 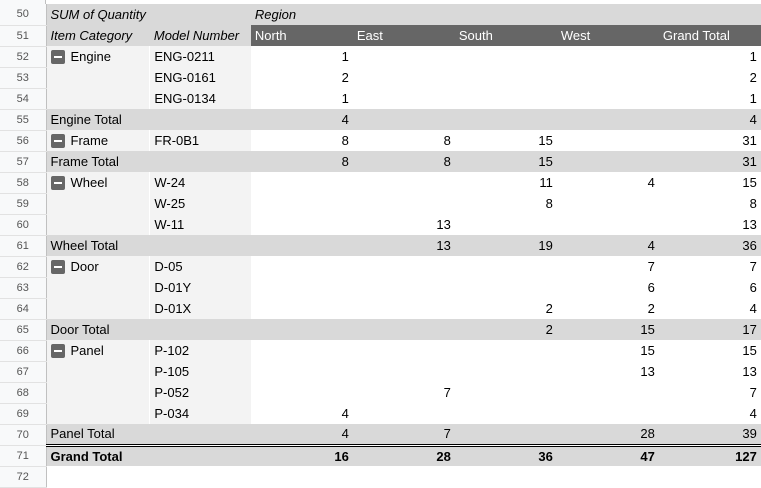 What do you see at coordinates (98, 454) in the screenshot?
I see `grand-total-label: Grand Total` at bounding box center [98, 454].